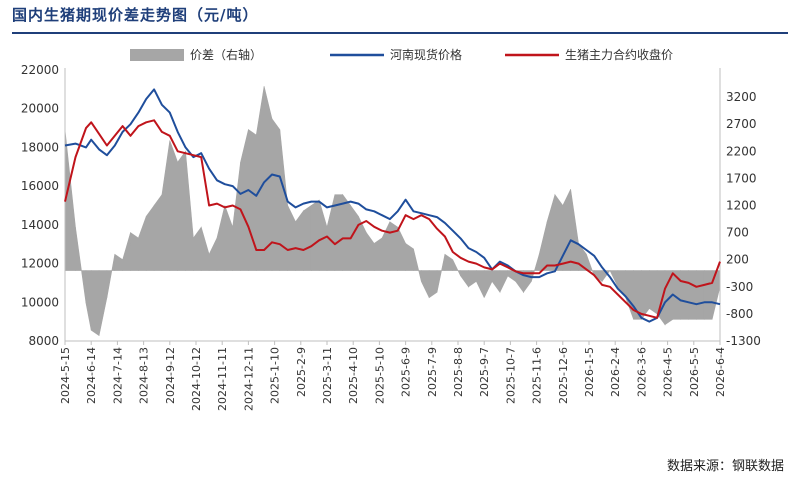 The image size is (800, 487). Describe the element at coordinates (615, 372) in the screenshot. I see `x-axis-tick-label: 2026-2-4` at that location.